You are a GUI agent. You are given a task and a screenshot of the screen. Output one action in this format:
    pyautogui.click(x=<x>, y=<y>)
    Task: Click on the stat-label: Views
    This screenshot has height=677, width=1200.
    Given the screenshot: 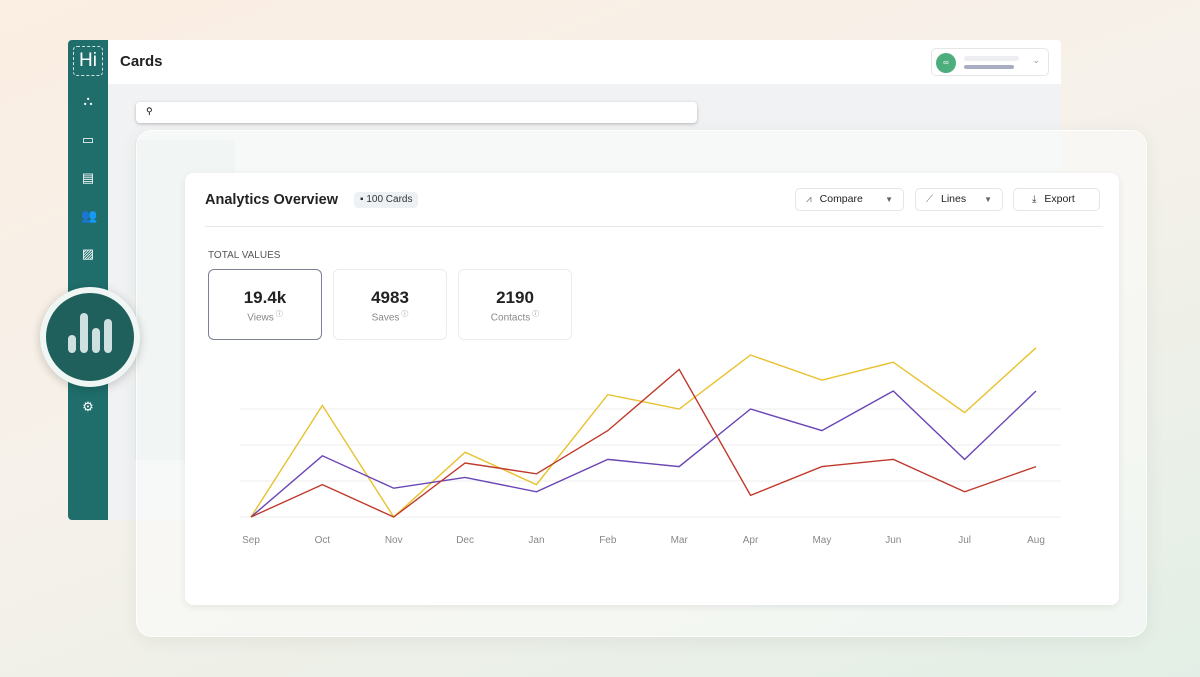 What is the action you would take?
    pyautogui.click(x=260, y=318)
    